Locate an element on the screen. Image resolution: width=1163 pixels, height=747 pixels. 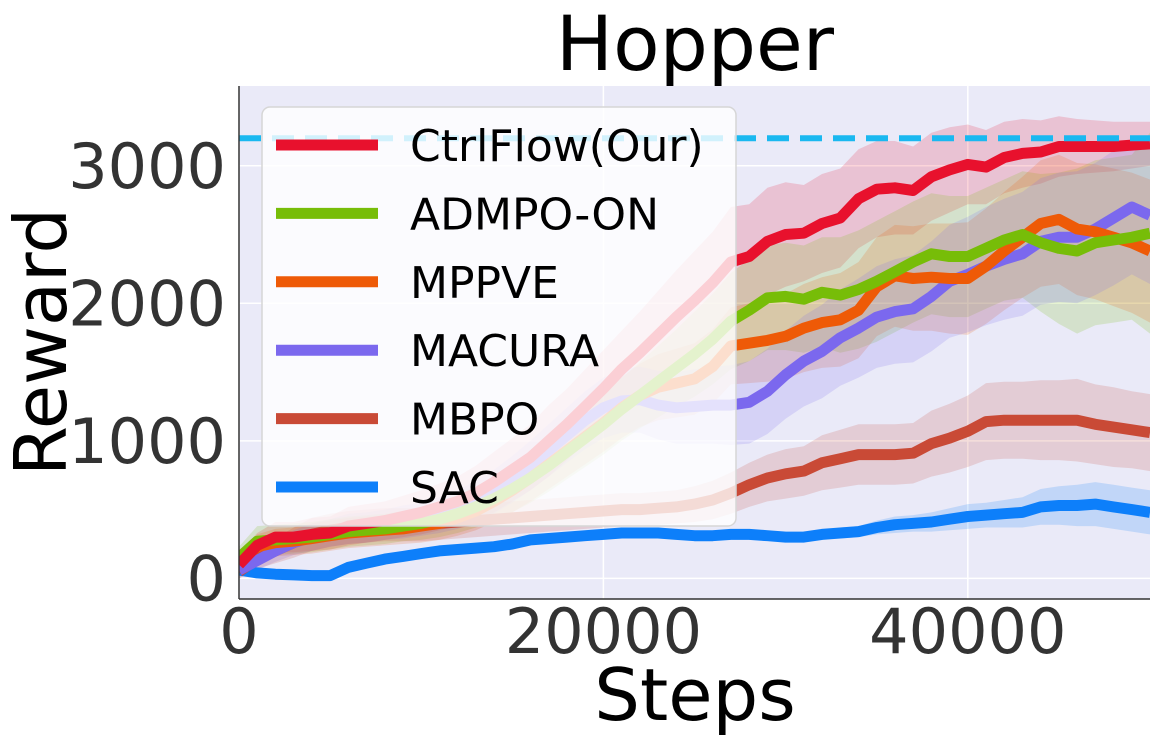
legend-label-ctrlflow-our-: CtrlFlow(Our) is located at coordinates (557, 146).